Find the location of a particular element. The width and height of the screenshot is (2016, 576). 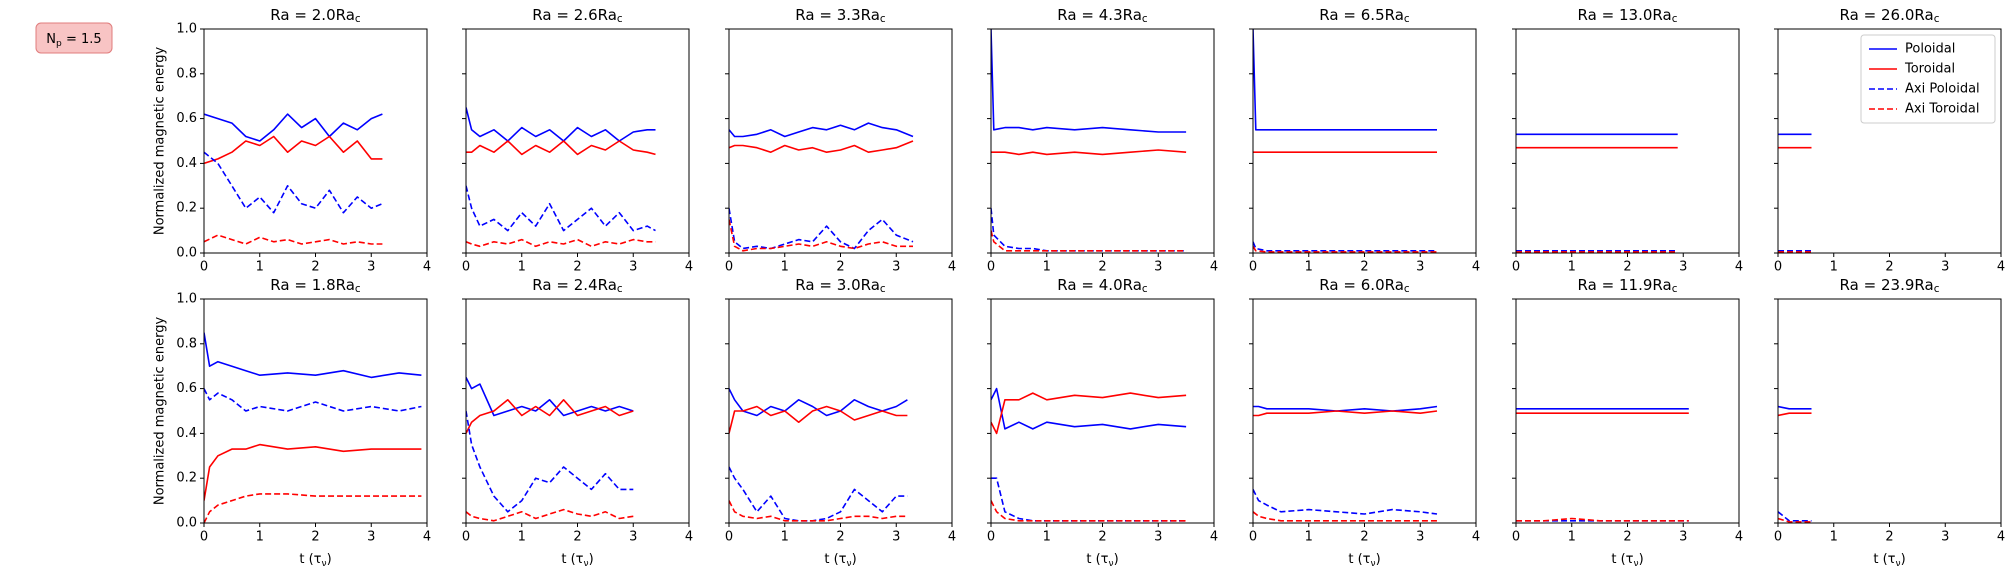

panel-title: Ra = 3.3Rac is located at coordinates (840, 16).